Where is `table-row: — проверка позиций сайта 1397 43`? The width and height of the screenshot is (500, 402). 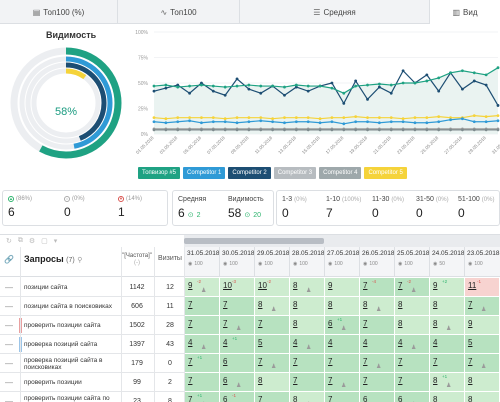
table-row: — проверка позиций сайта 1397 43 is located at coordinates (92, 344).